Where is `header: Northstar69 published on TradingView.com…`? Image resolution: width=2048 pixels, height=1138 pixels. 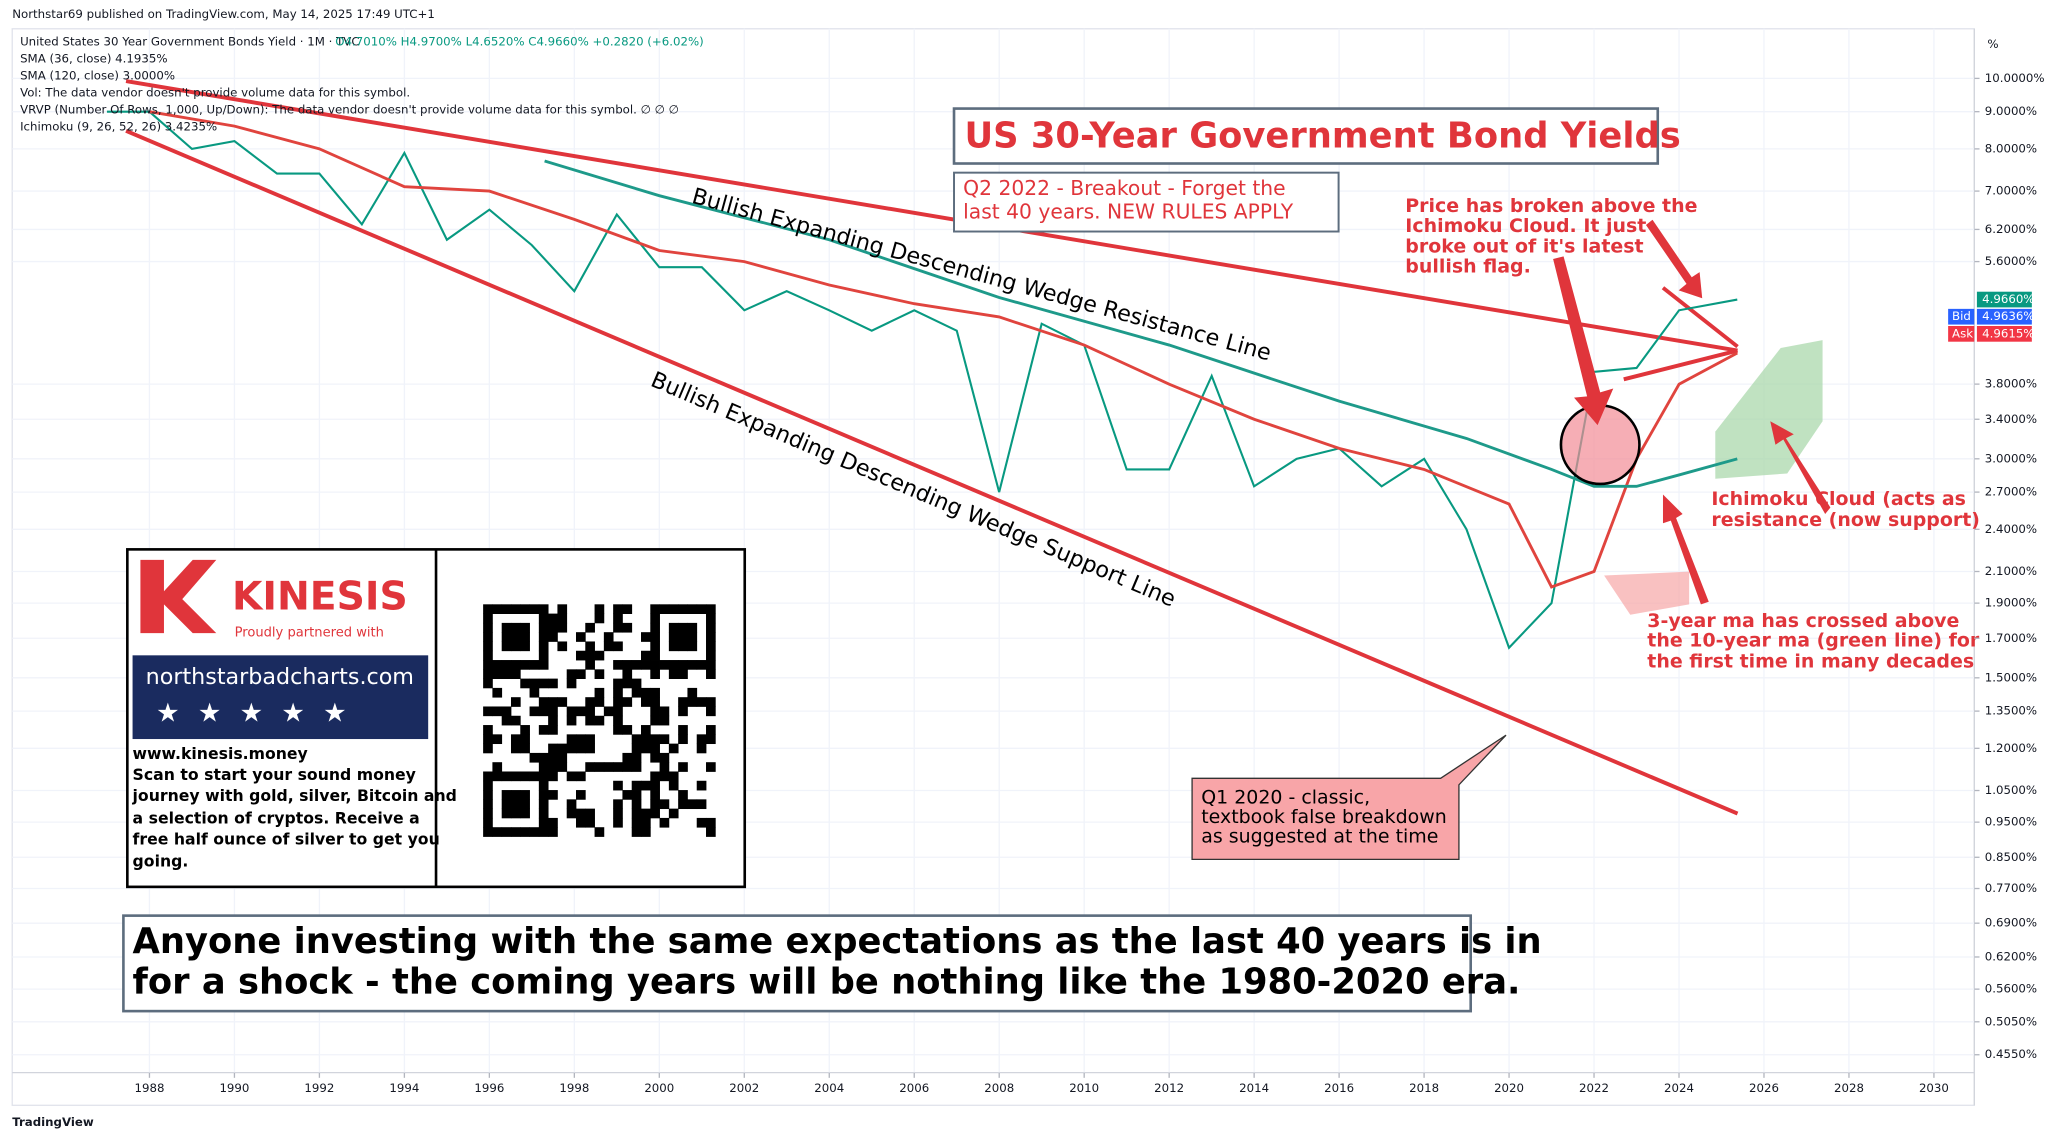
header: Northstar69 published on TradingView.com… is located at coordinates (223, 14).